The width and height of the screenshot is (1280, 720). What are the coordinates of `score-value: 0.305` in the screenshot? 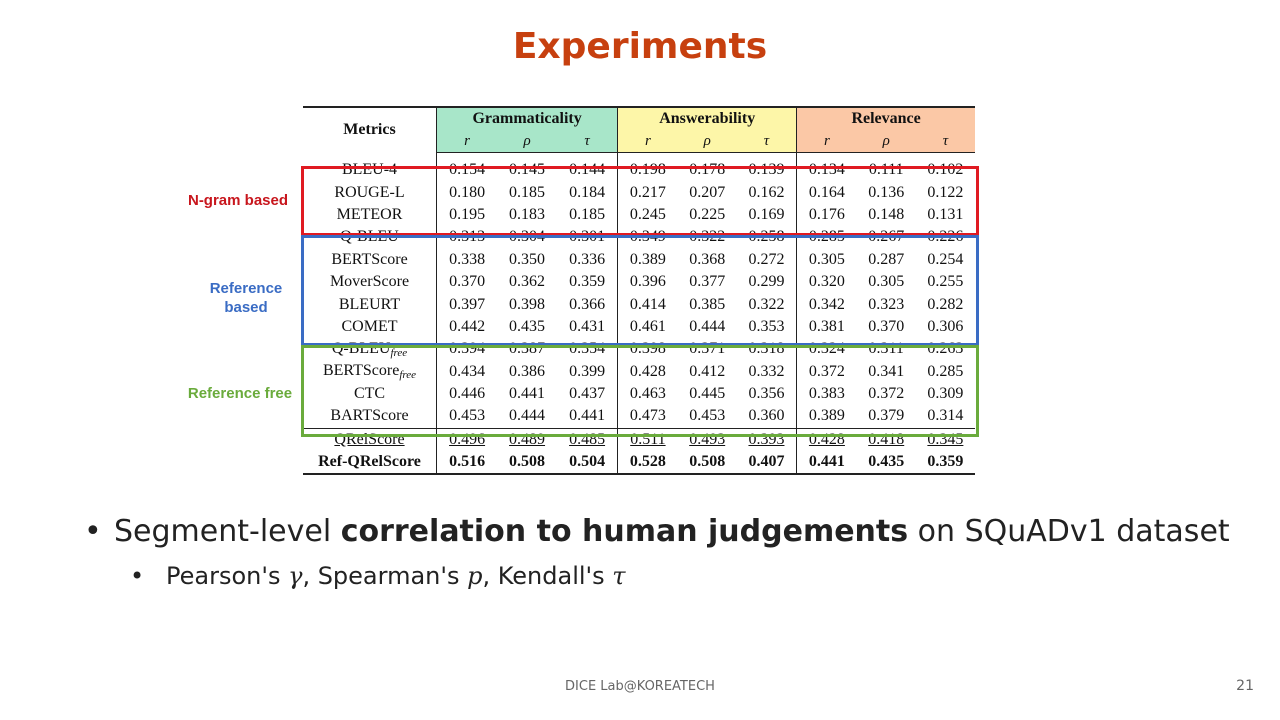 It's located at (886, 282).